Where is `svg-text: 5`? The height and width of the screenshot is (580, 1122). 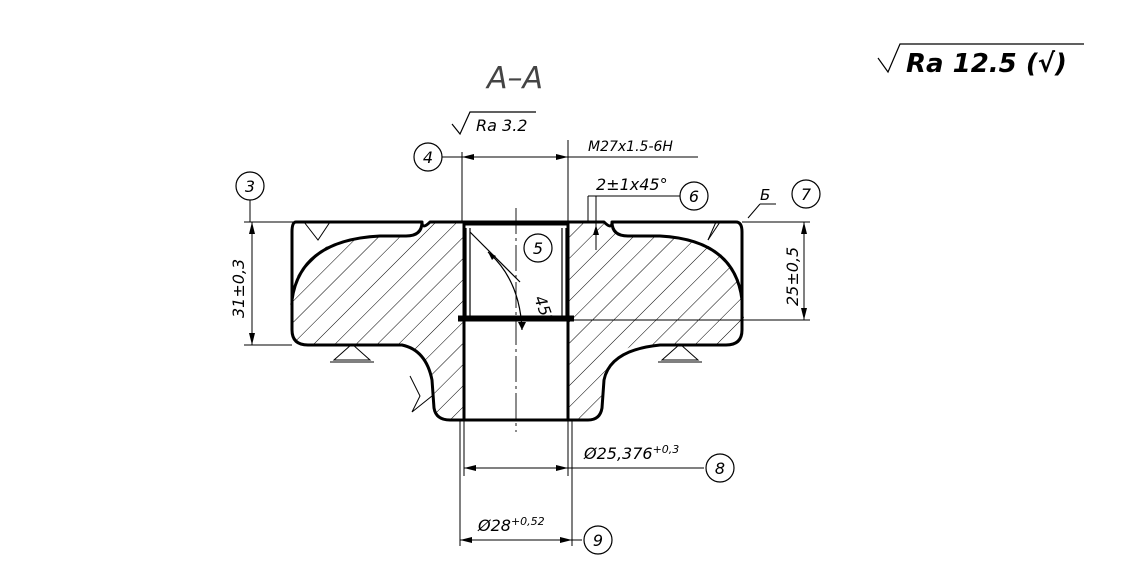
svg-text: 5 is located at coordinates (538, 248).